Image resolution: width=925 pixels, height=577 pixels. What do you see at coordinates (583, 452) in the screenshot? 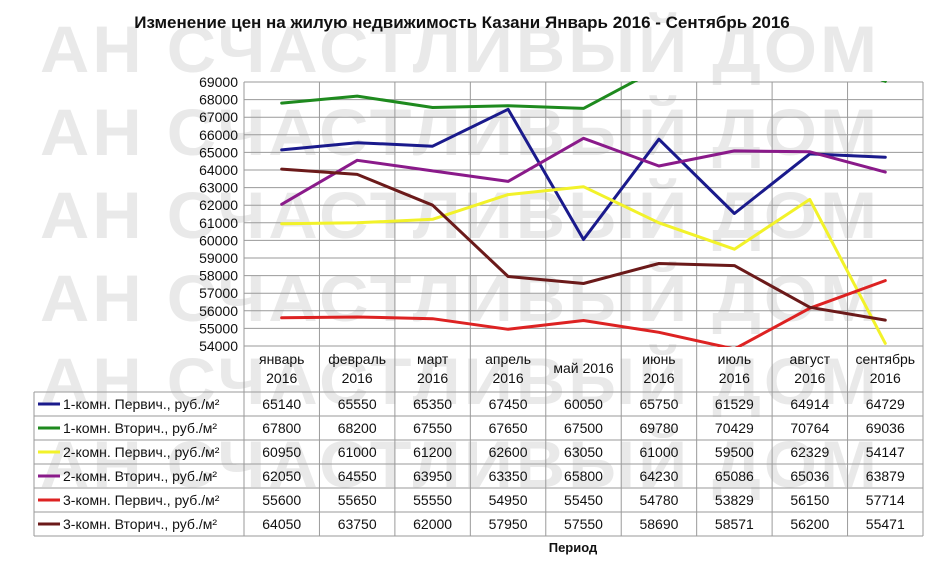
I see `table-cell: 63050` at bounding box center [583, 452].